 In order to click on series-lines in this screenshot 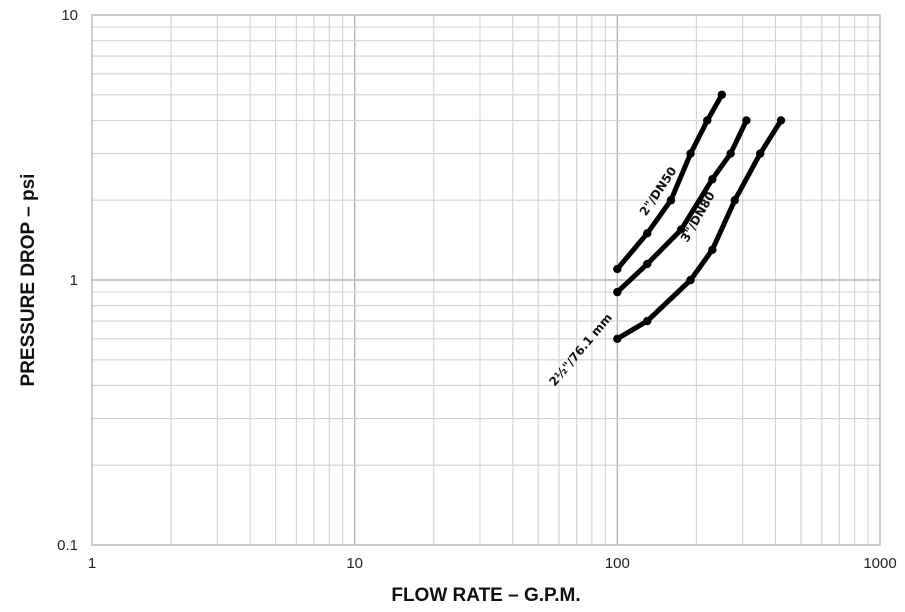, I will do `click(699, 216)`.